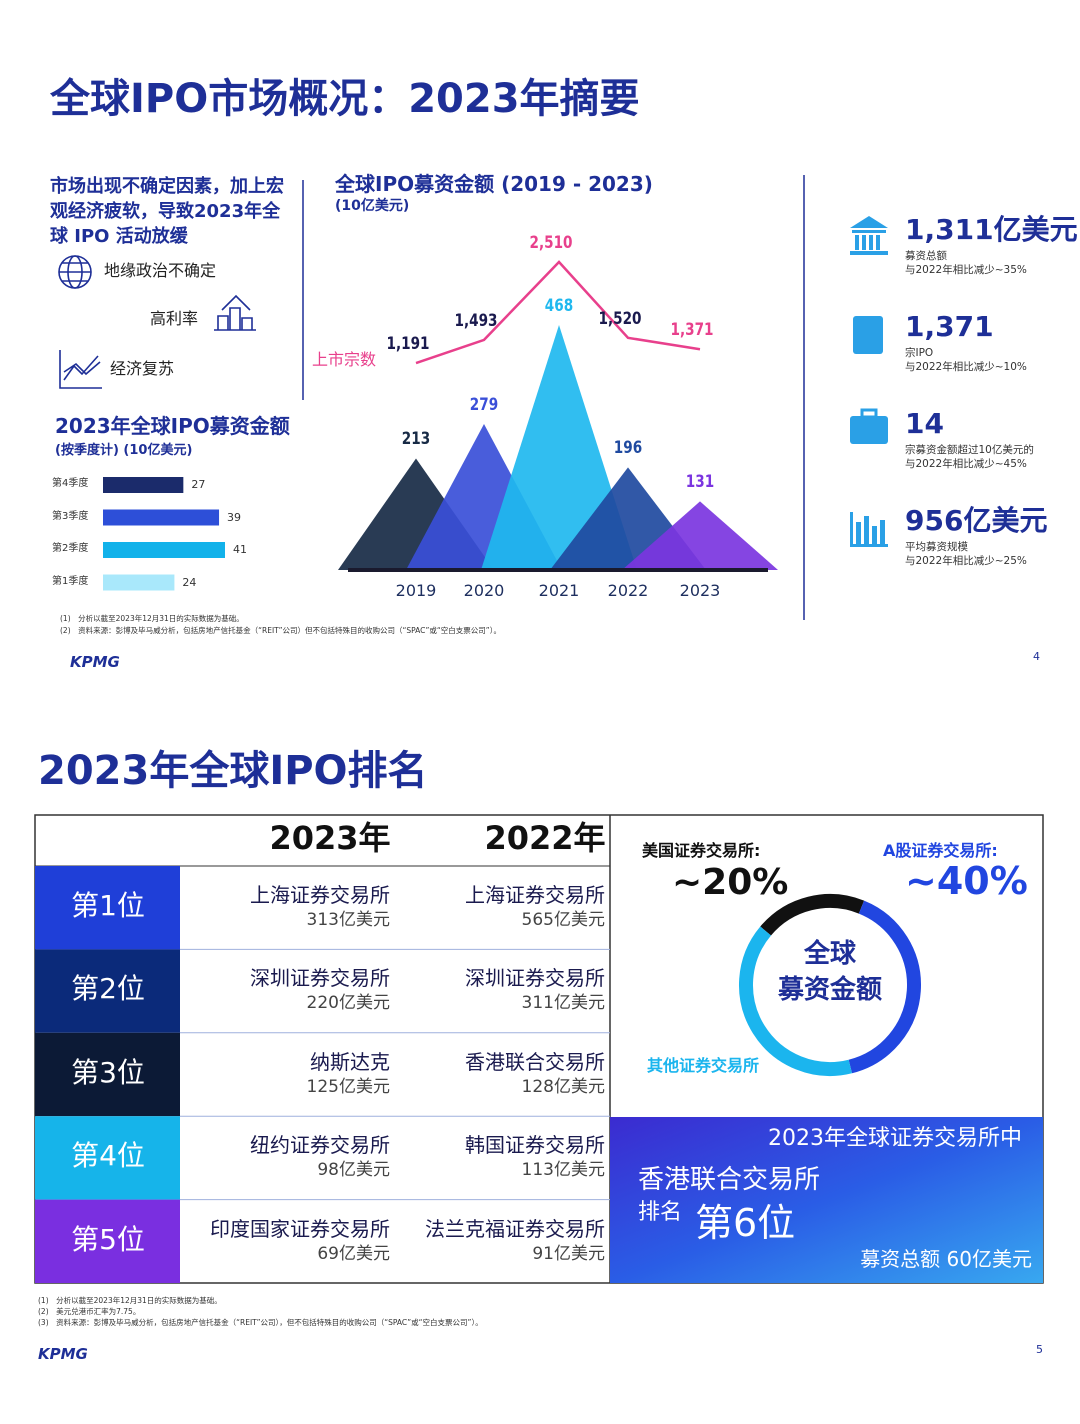  Describe the element at coordinates (830, 954) in the screenshot. I see `donut-center: 全球` at that location.